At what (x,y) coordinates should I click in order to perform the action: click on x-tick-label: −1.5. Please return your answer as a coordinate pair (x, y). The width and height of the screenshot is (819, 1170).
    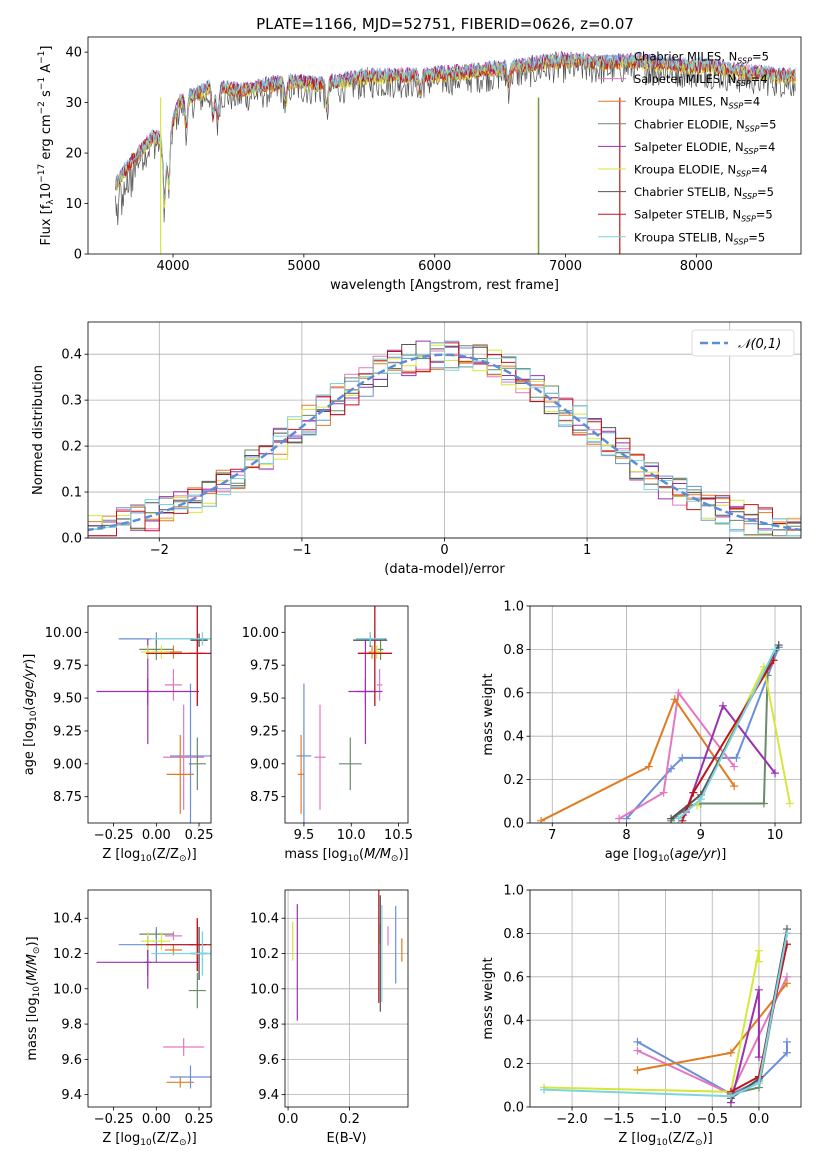
    Looking at the image, I should click on (619, 1119).